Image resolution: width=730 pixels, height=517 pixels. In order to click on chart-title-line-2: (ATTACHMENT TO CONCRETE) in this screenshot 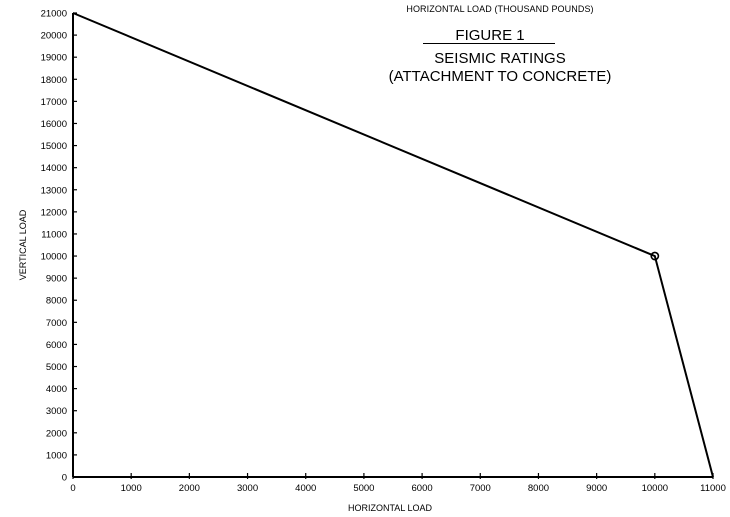, I will do `click(500, 76)`.